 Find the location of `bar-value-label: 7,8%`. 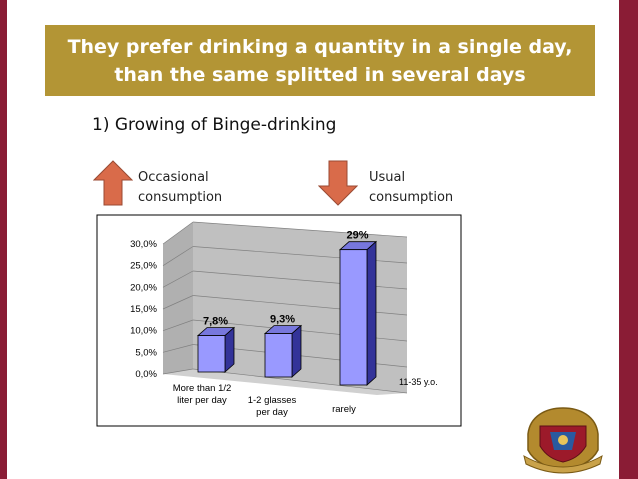

bar-value-label: 7,8% is located at coordinates (215, 322).